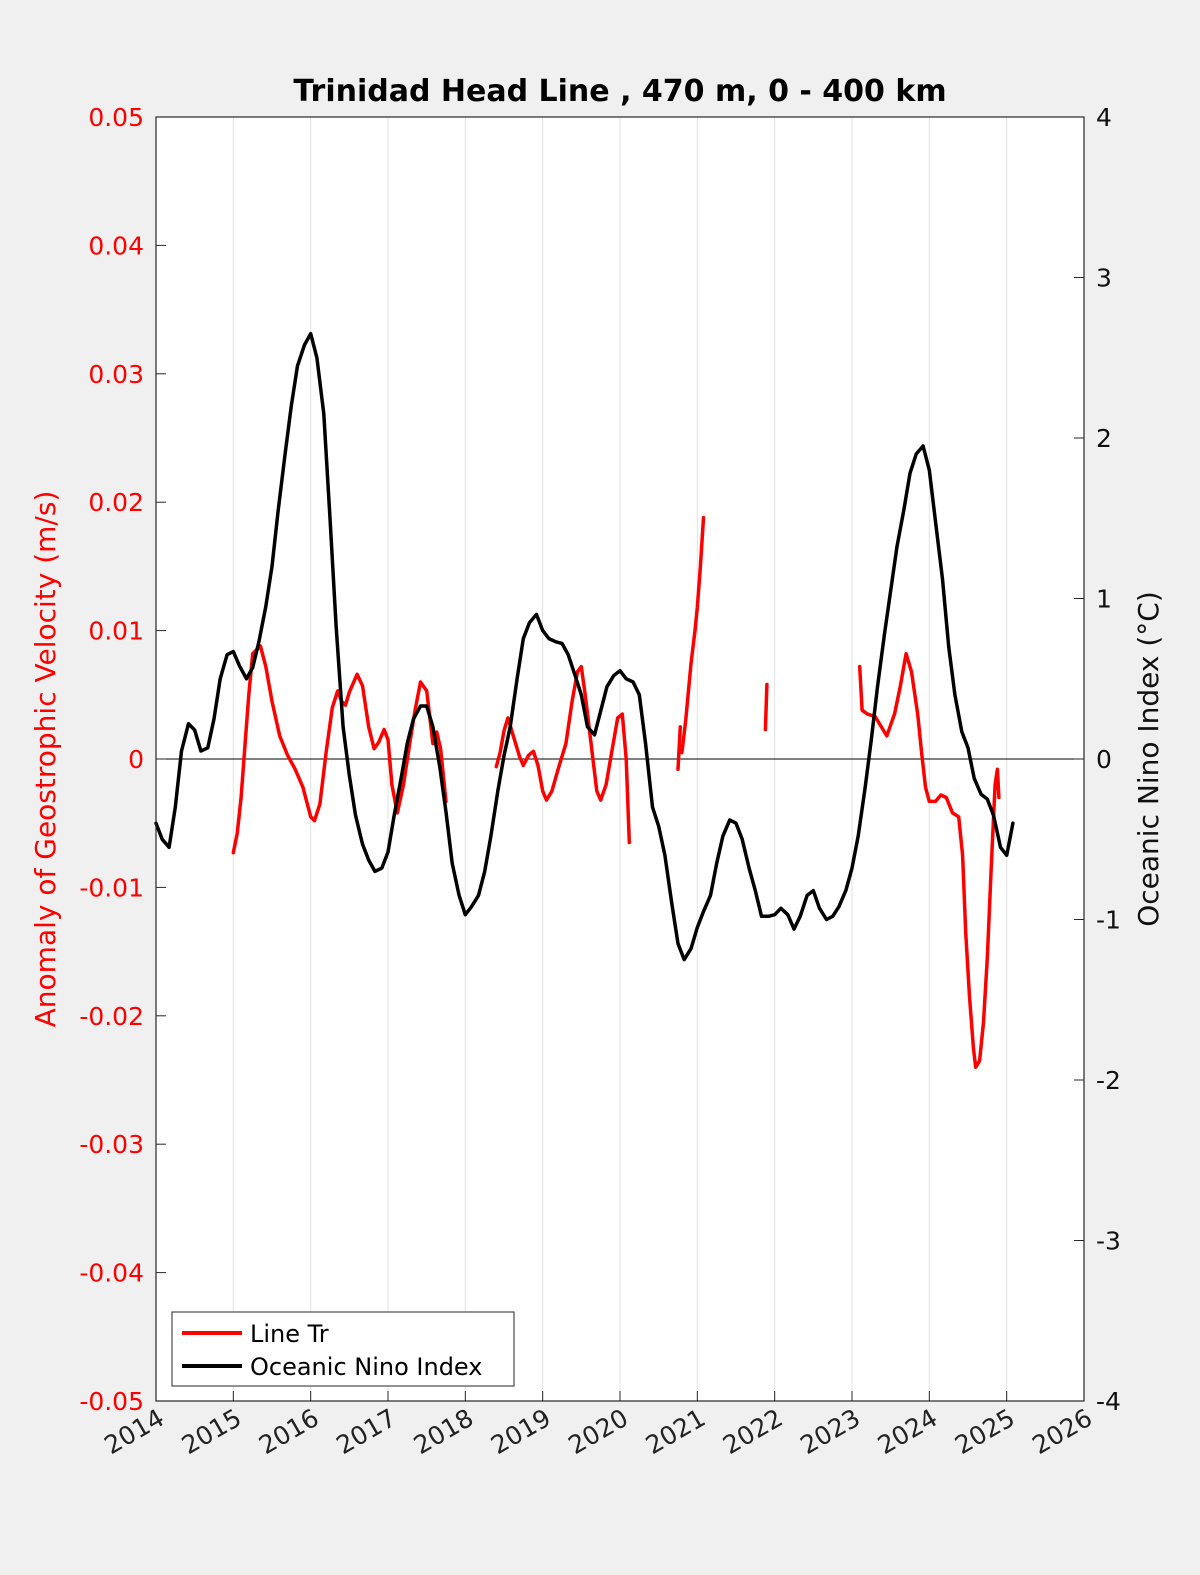  Describe the element at coordinates (598, 1431) in the screenshot. I see `x-tick-label: 2020` at that location.